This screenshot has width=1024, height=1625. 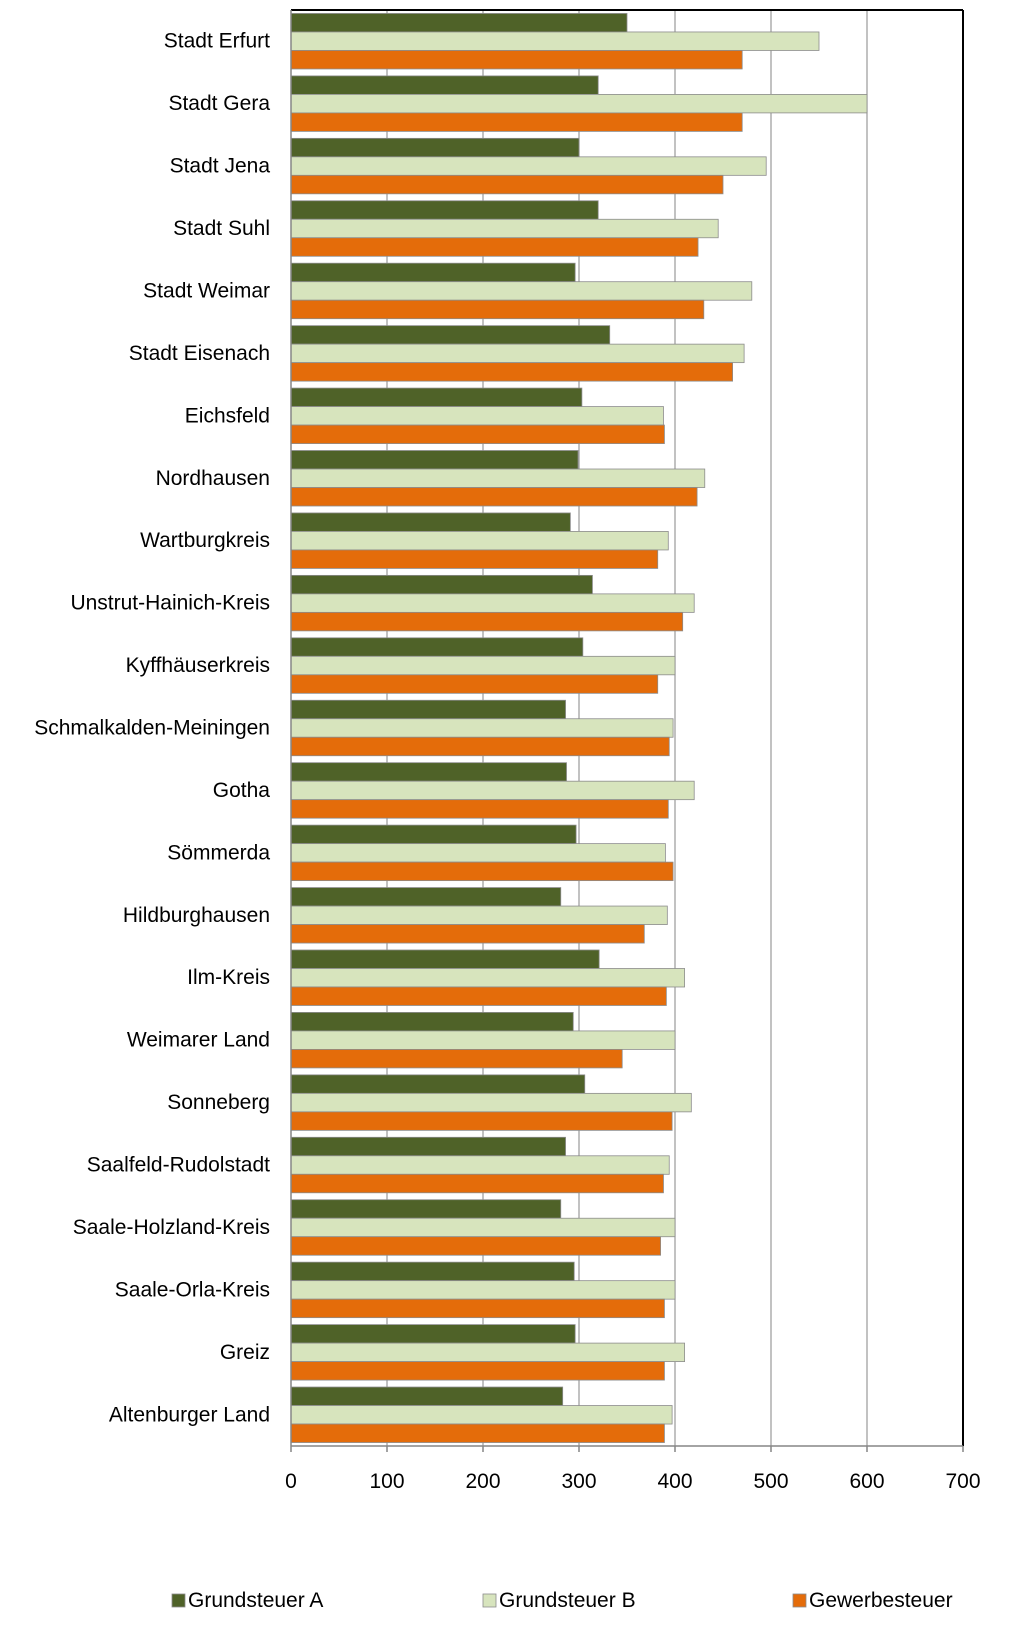 What do you see at coordinates (178, 1165) in the screenshot?
I see `category-label: Saalfeld-Rudolstadt` at bounding box center [178, 1165].